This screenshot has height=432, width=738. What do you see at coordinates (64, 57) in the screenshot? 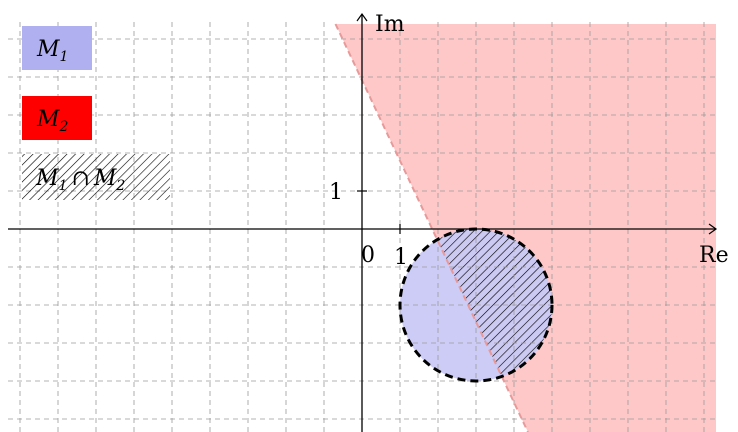
I see `legend-m1-sub: 1` at bounding box center [64, 57].